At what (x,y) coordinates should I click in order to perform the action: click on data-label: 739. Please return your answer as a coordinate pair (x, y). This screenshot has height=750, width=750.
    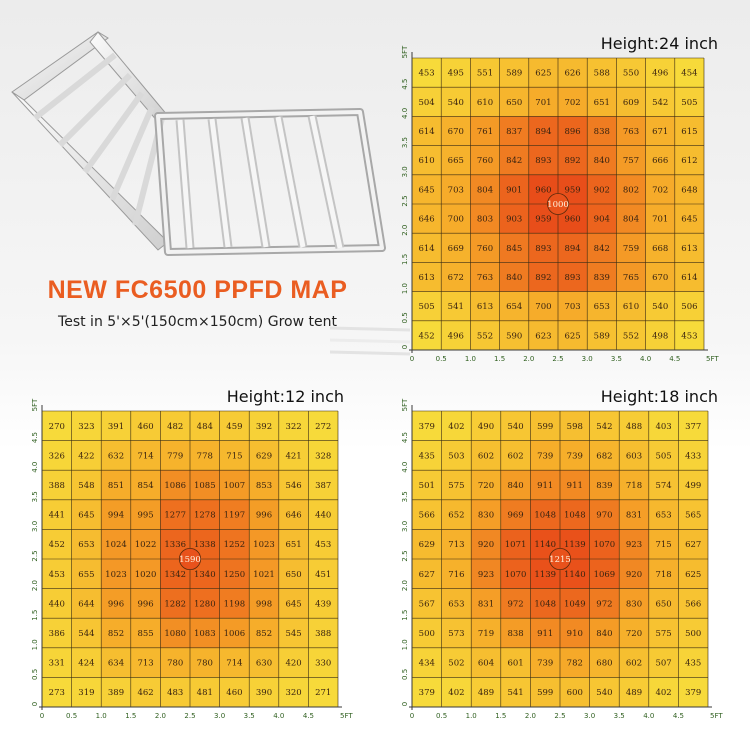
    Looking at the image, I should click on (575, 456).